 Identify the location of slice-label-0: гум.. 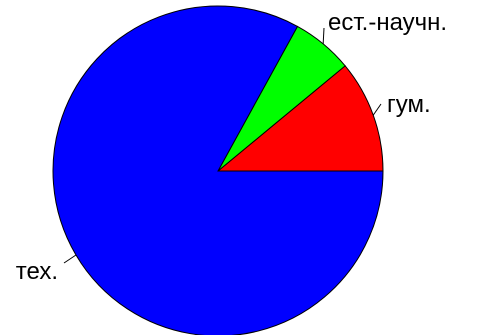
(409, 104).